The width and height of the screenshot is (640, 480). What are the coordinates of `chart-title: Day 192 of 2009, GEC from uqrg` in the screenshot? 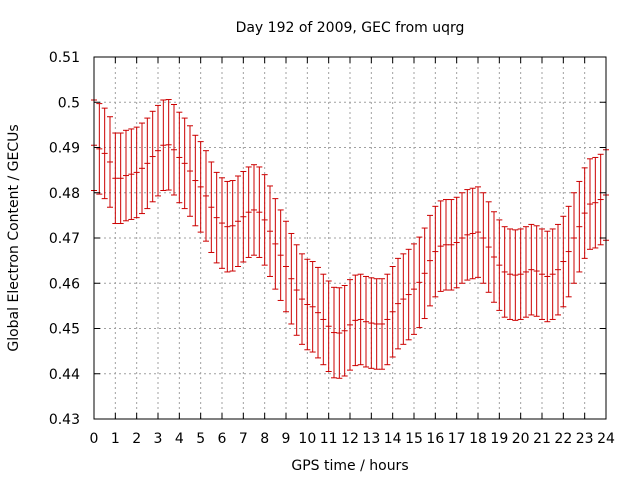 It's located at (350, 28).